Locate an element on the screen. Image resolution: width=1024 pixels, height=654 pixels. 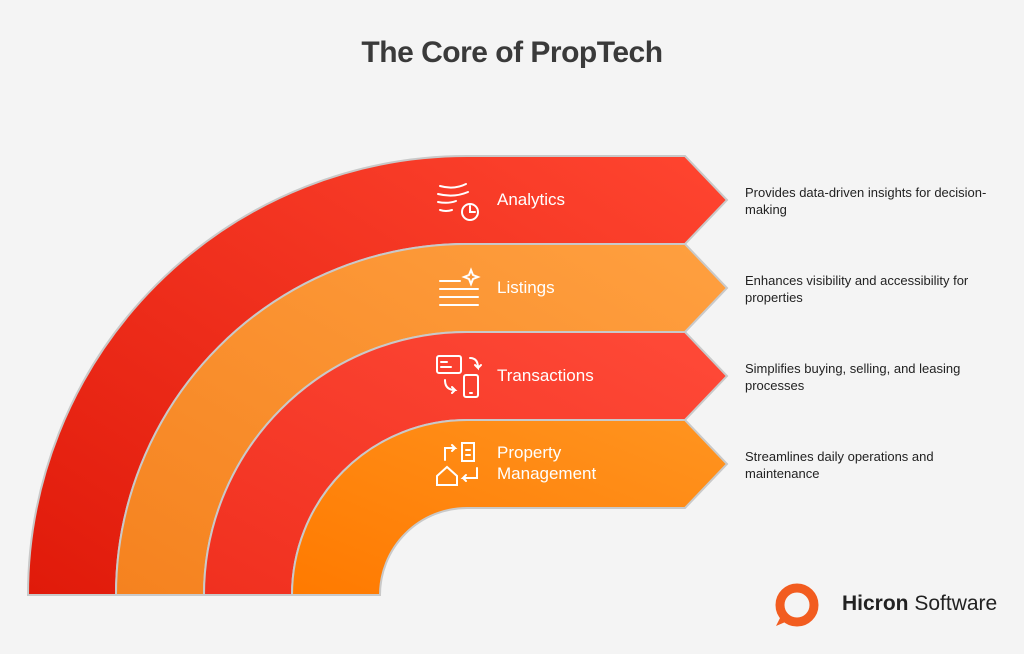
icons is located at coordinates (459, 334).